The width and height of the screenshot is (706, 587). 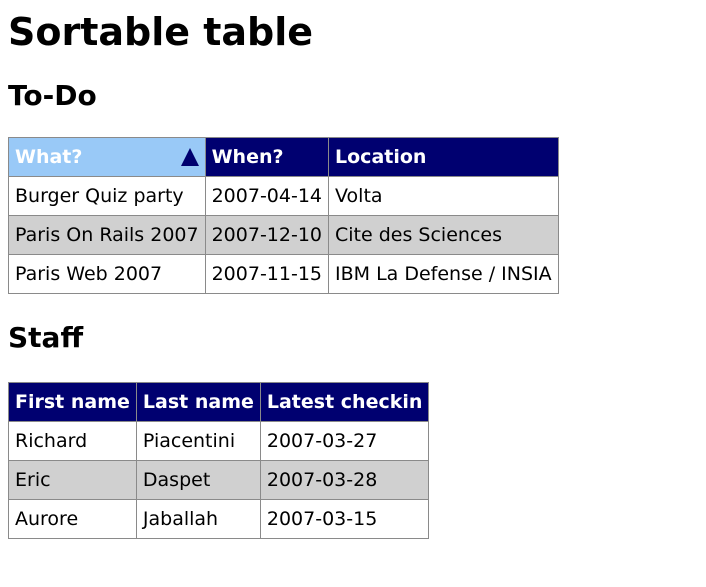 What do you see at coordinates (107, 196) in the screenshot?
I see `table-cell: Burger Quiz party` at bounding box center [107, 196].